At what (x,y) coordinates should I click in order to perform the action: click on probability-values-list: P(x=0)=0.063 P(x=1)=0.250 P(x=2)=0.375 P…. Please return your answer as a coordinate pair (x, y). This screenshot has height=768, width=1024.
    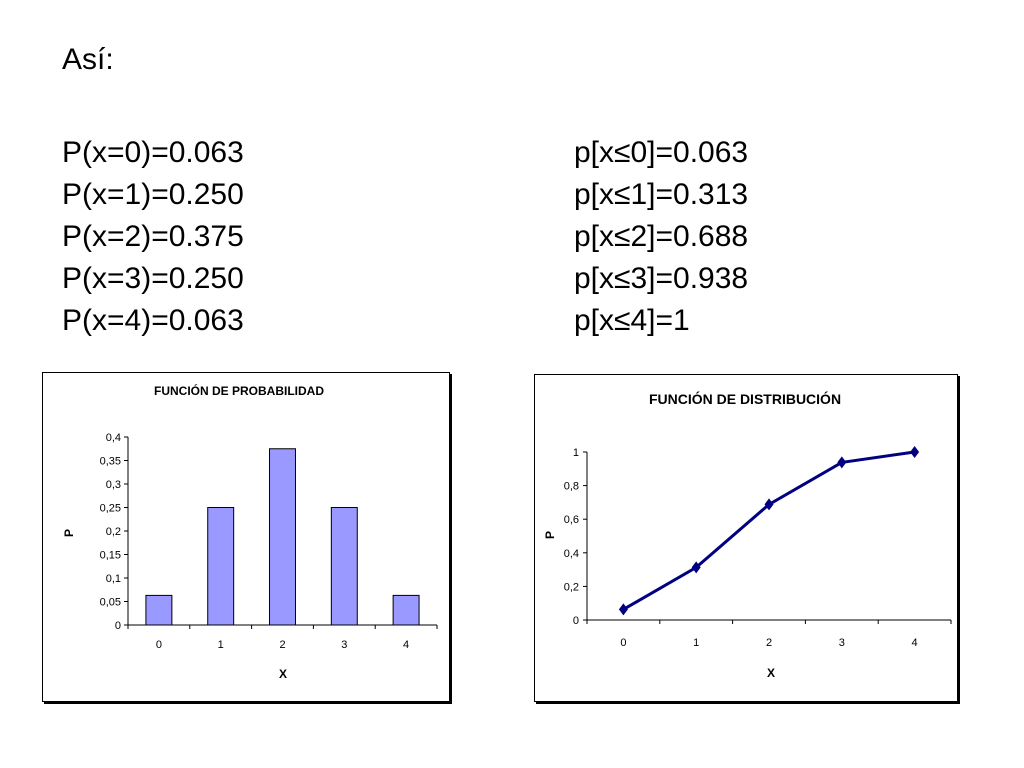
    Looking at the image, I should click on (153, 237).